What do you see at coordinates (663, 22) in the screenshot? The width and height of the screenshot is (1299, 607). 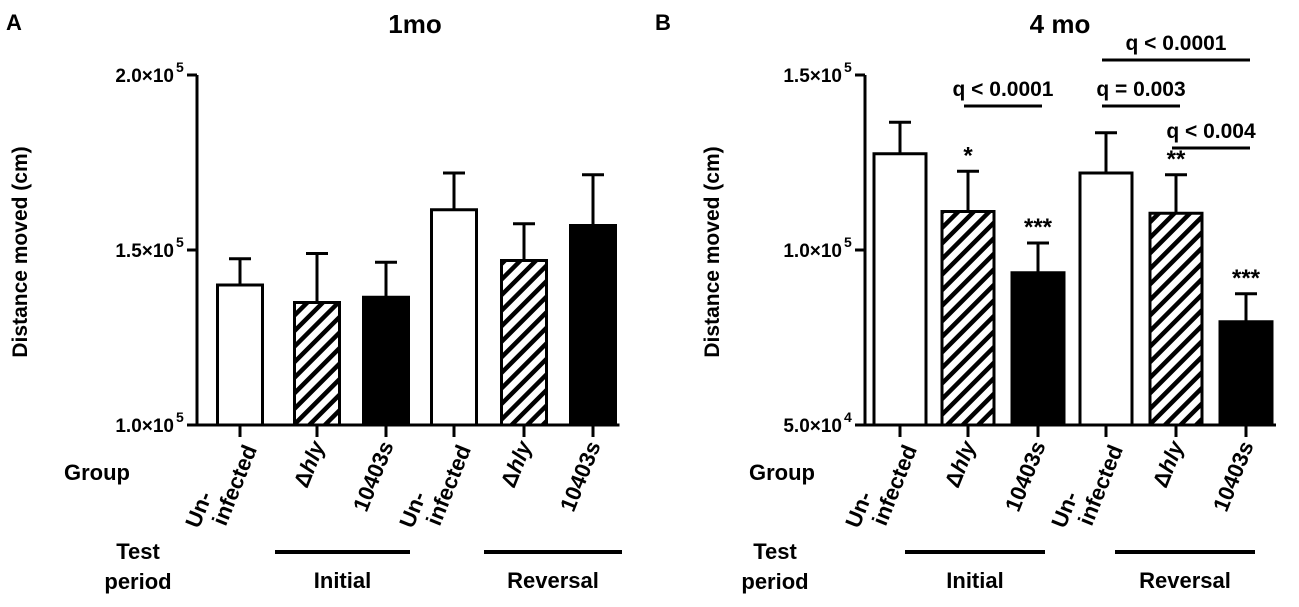 I see `panel-letter: B` at bounding box center [663, 22].